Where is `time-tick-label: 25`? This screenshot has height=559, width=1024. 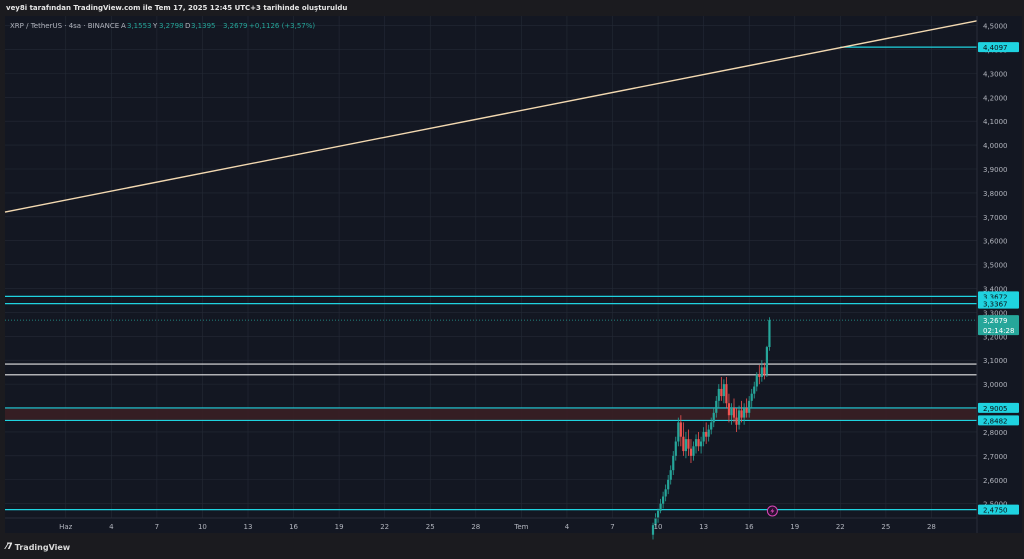 time-tick-label: 25 is located at coordinates (430, 527).